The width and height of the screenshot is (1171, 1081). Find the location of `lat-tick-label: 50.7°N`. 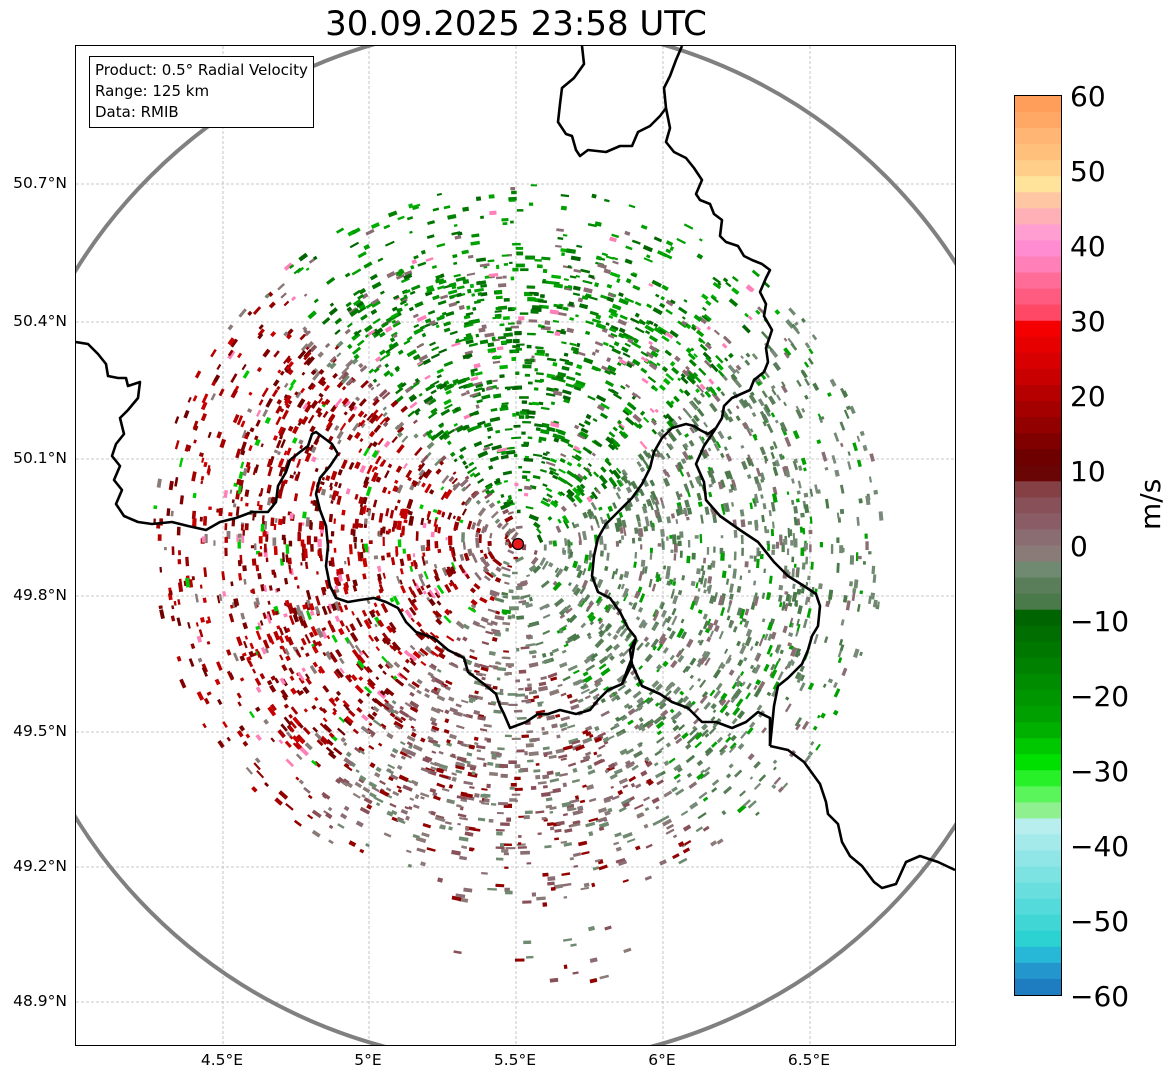

lat-tick-label: 50.7°N is located at coordinates (40, 183).